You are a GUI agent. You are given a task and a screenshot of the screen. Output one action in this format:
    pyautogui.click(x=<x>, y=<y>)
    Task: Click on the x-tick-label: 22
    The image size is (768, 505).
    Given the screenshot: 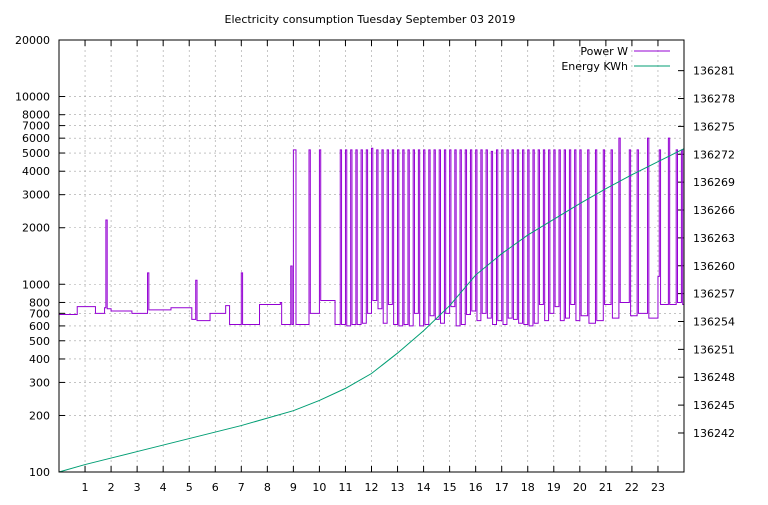 What is the action you would take?
    pyautogui.click(x=632, y=487)
    